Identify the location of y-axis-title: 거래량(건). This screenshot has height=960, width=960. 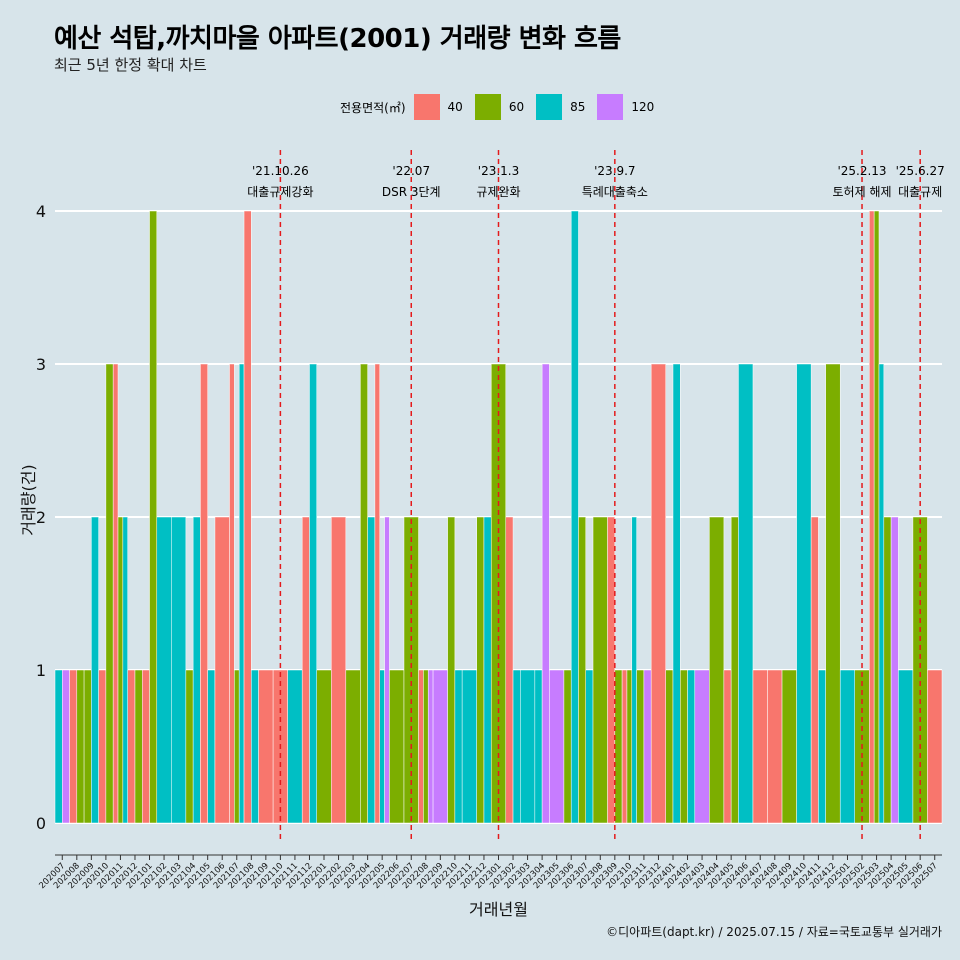
(28, 499).